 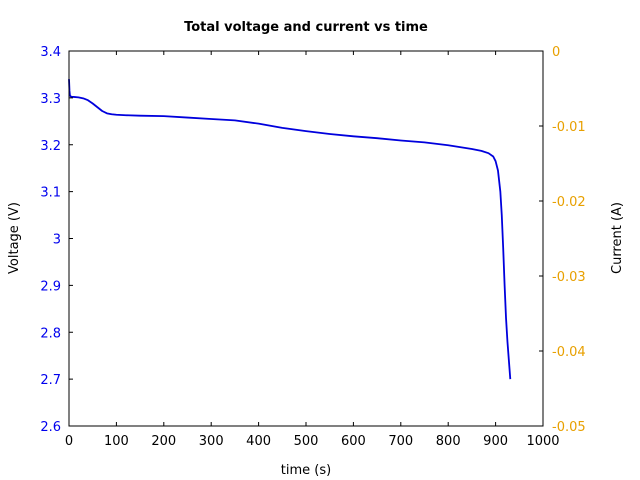 What do you see at coordinates (69, 441) in the screenshot?
I see `x-tick-label-0: 0` at bounding box center [69, 441].